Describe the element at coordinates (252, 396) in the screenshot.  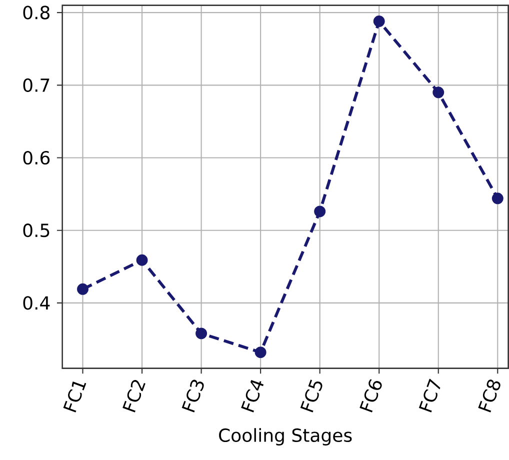
I see `x-tick-label: FC4` at that location.